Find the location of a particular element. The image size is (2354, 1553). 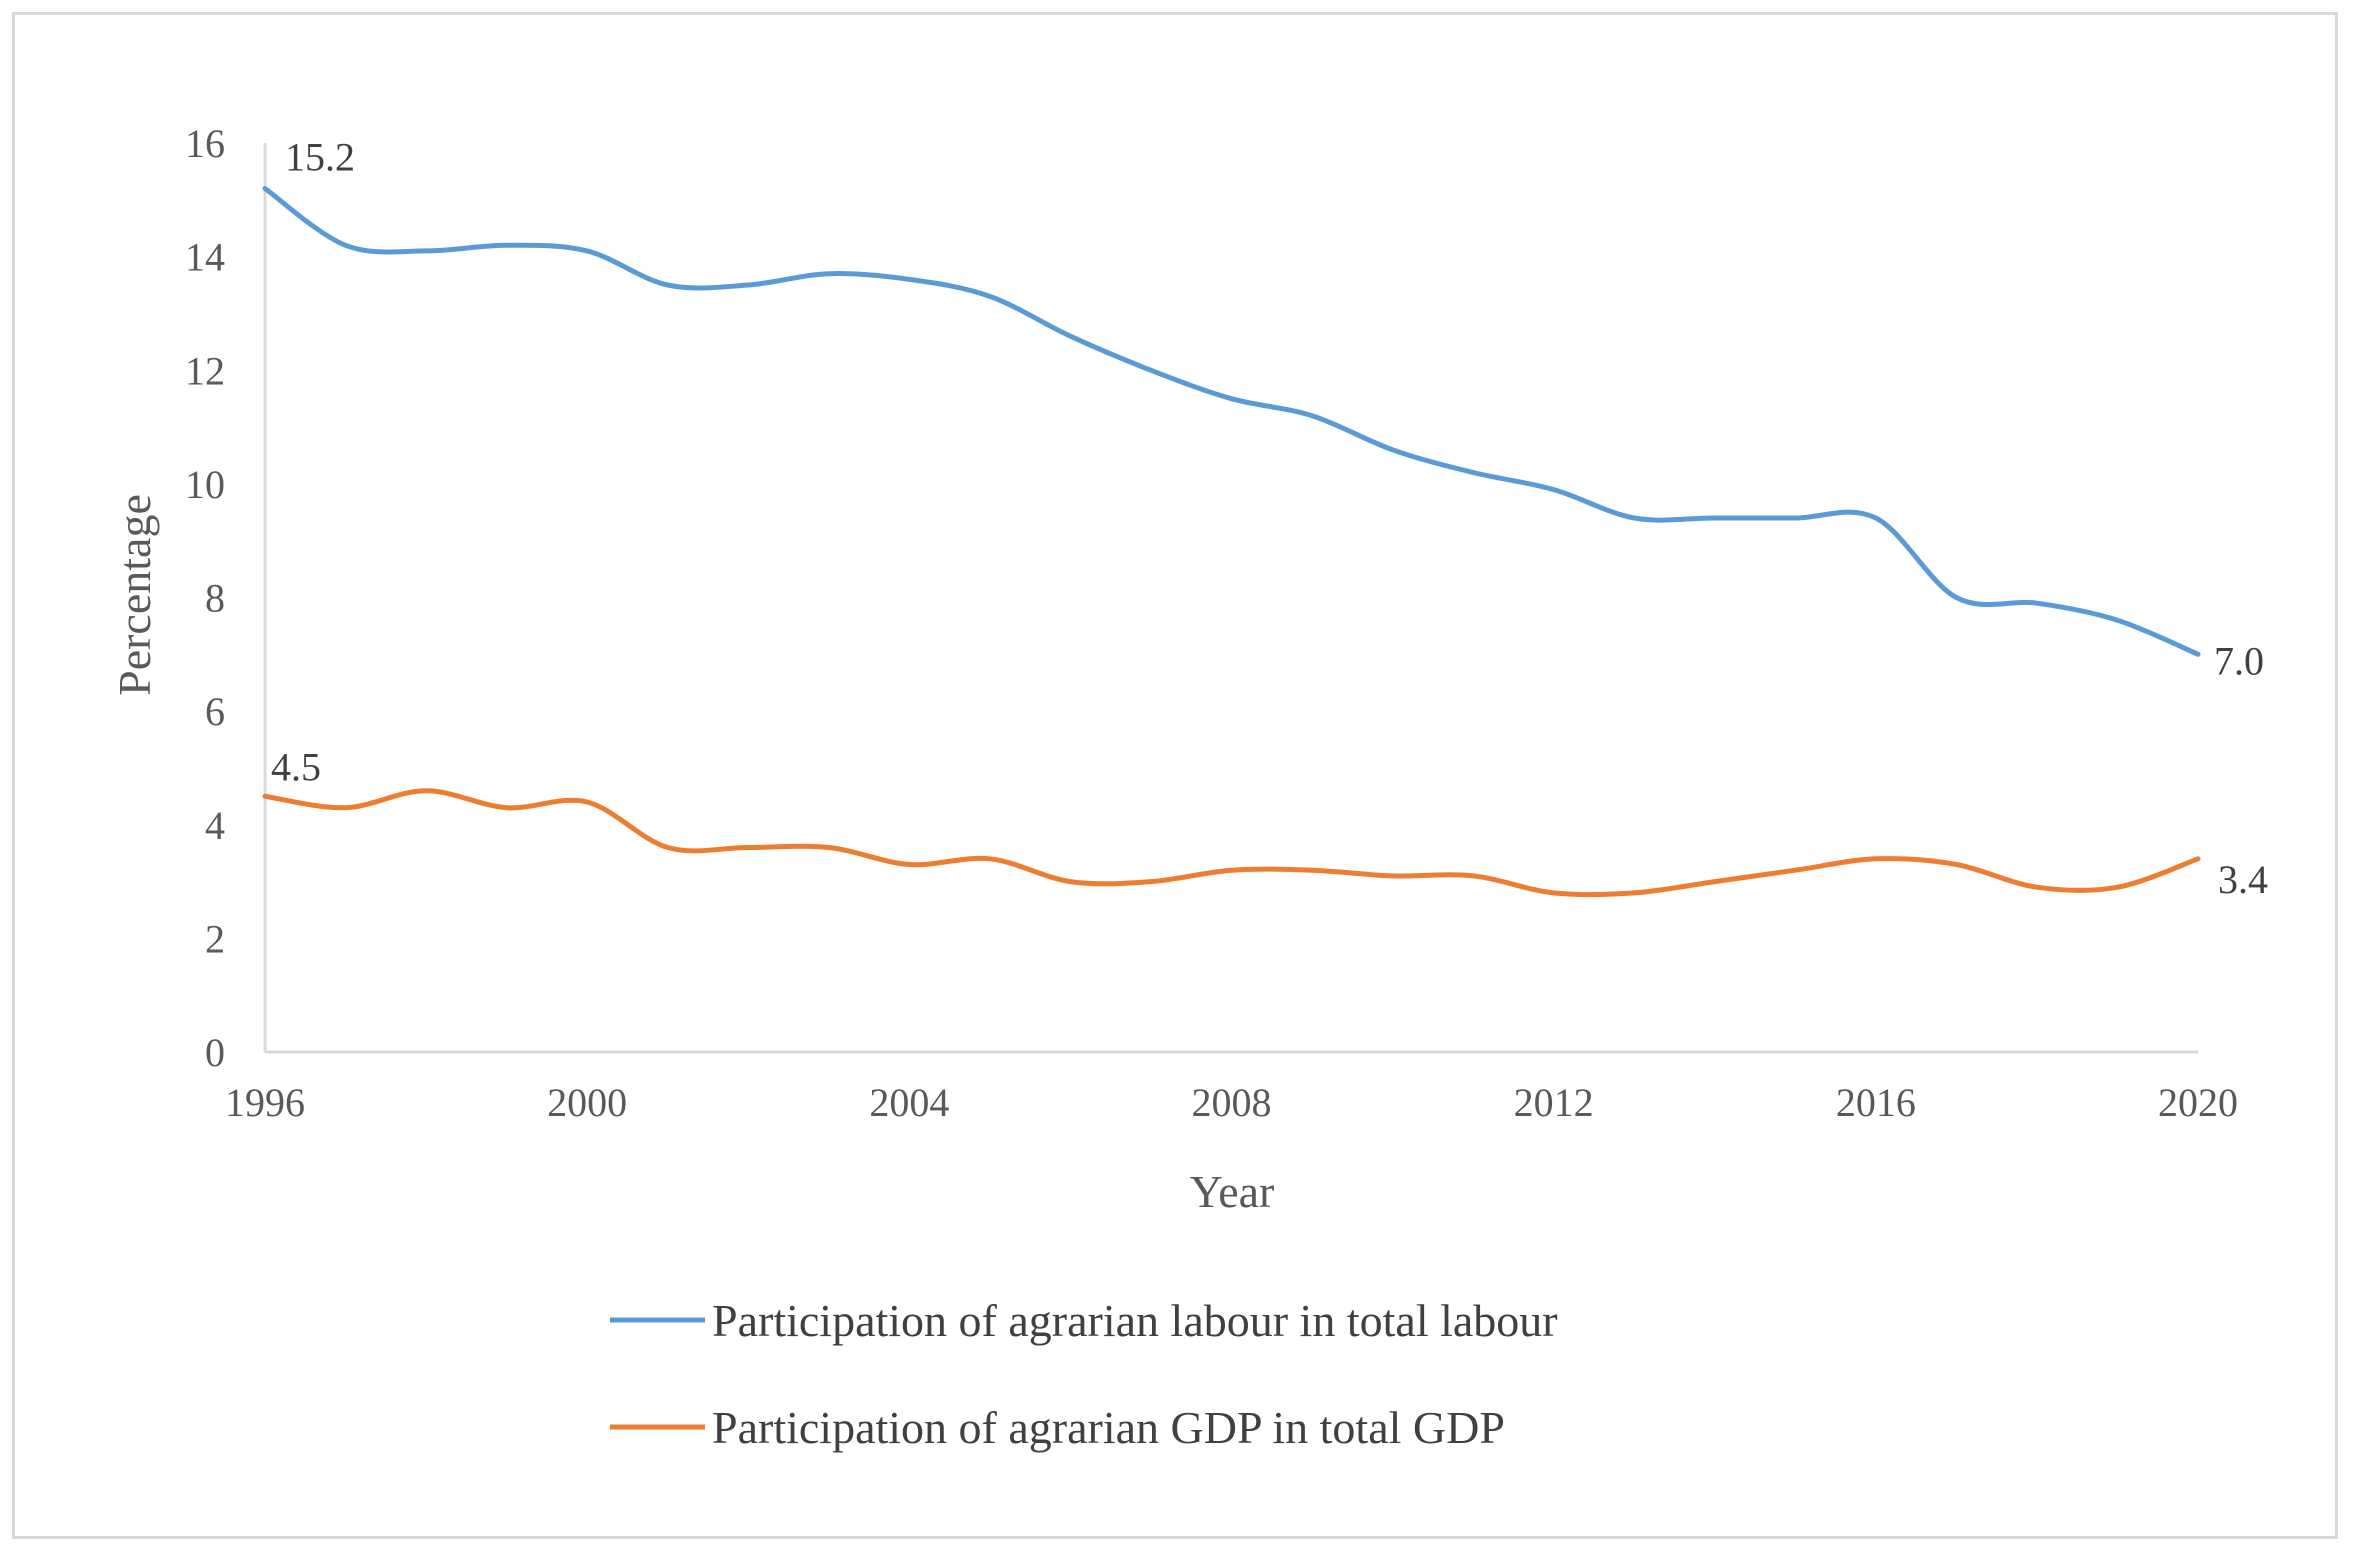

data-label-last-1: 7.0 is located at coordinates (2239, 660).